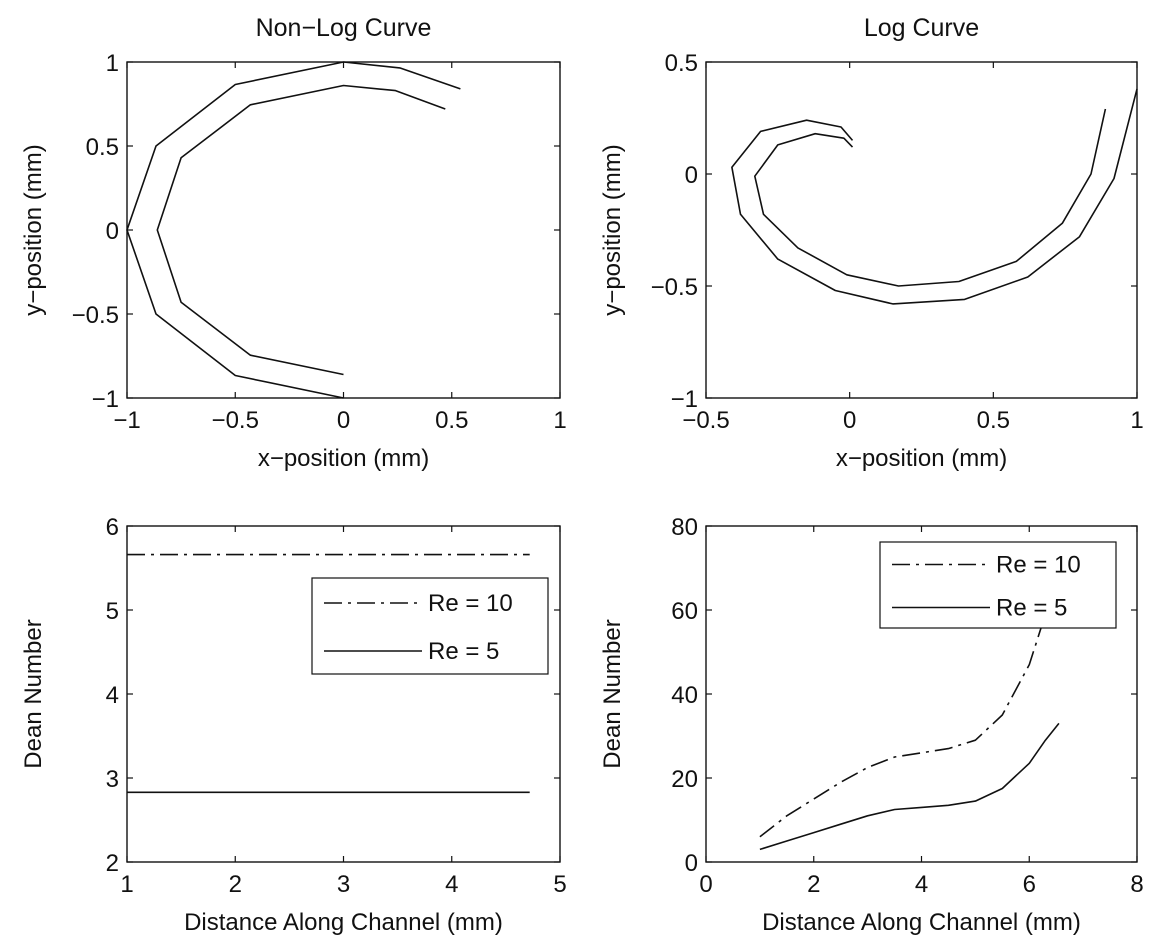 This screenshot has height=944, width=1157. I want to click on chart-title: Non−Log Curve, so click(344, 28).